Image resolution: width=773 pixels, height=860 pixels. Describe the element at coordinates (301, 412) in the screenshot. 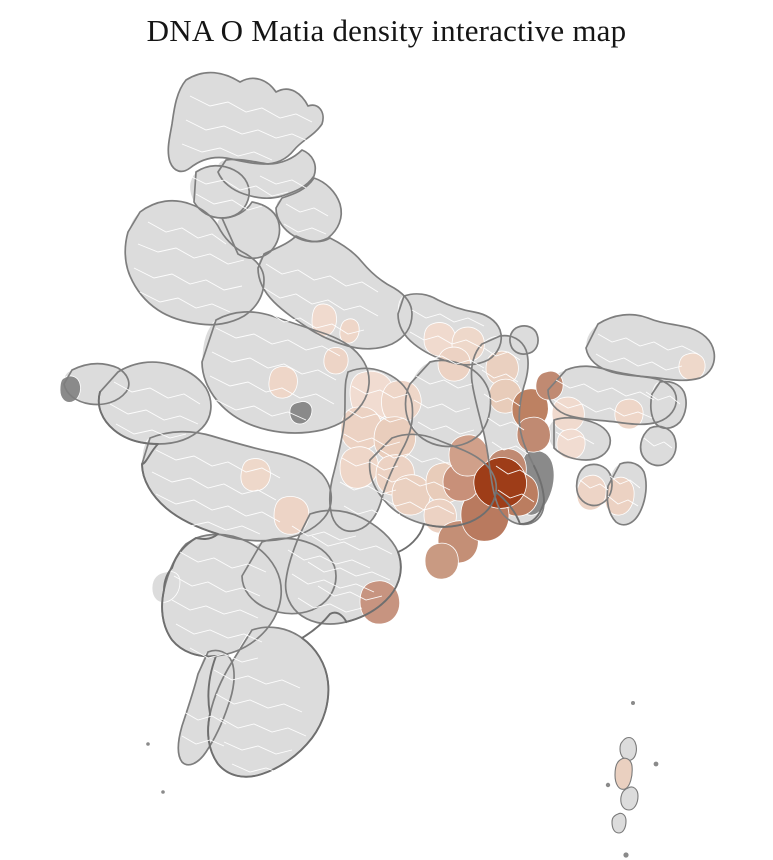

I see `district-central-dark-patch` at that location.